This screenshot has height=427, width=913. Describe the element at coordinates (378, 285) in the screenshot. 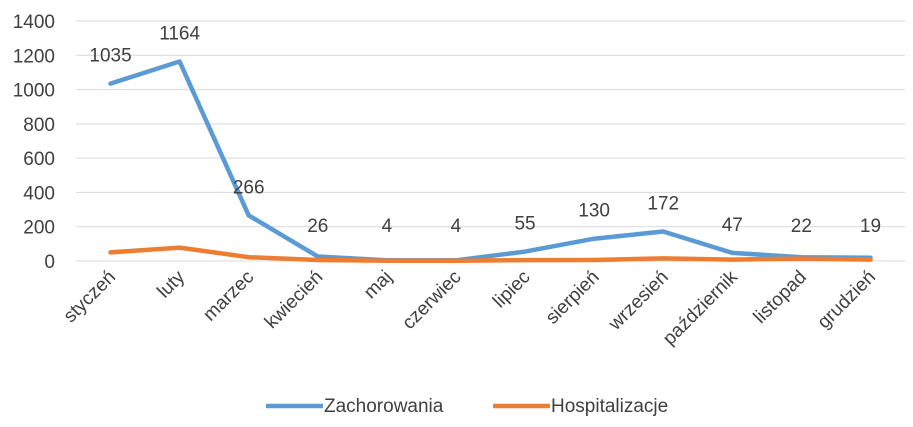

I see `x-tick-label: maj` at that location.